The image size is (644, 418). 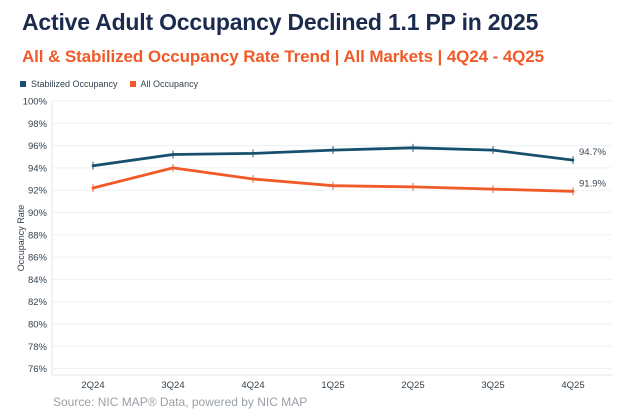 I want to click on y-tick-label: 86%, so click(x=38, y=258).